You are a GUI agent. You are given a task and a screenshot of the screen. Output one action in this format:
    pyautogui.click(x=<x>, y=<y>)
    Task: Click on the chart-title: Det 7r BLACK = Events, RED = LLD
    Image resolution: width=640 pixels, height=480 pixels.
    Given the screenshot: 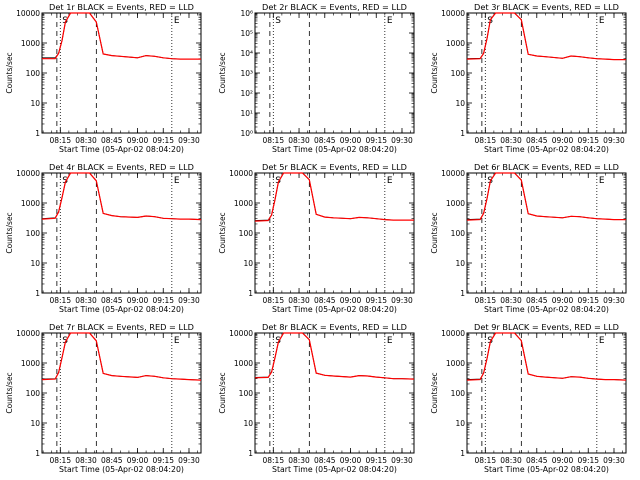 What is the action you would take?
    pyautogui.click(x=121, y=327)
    